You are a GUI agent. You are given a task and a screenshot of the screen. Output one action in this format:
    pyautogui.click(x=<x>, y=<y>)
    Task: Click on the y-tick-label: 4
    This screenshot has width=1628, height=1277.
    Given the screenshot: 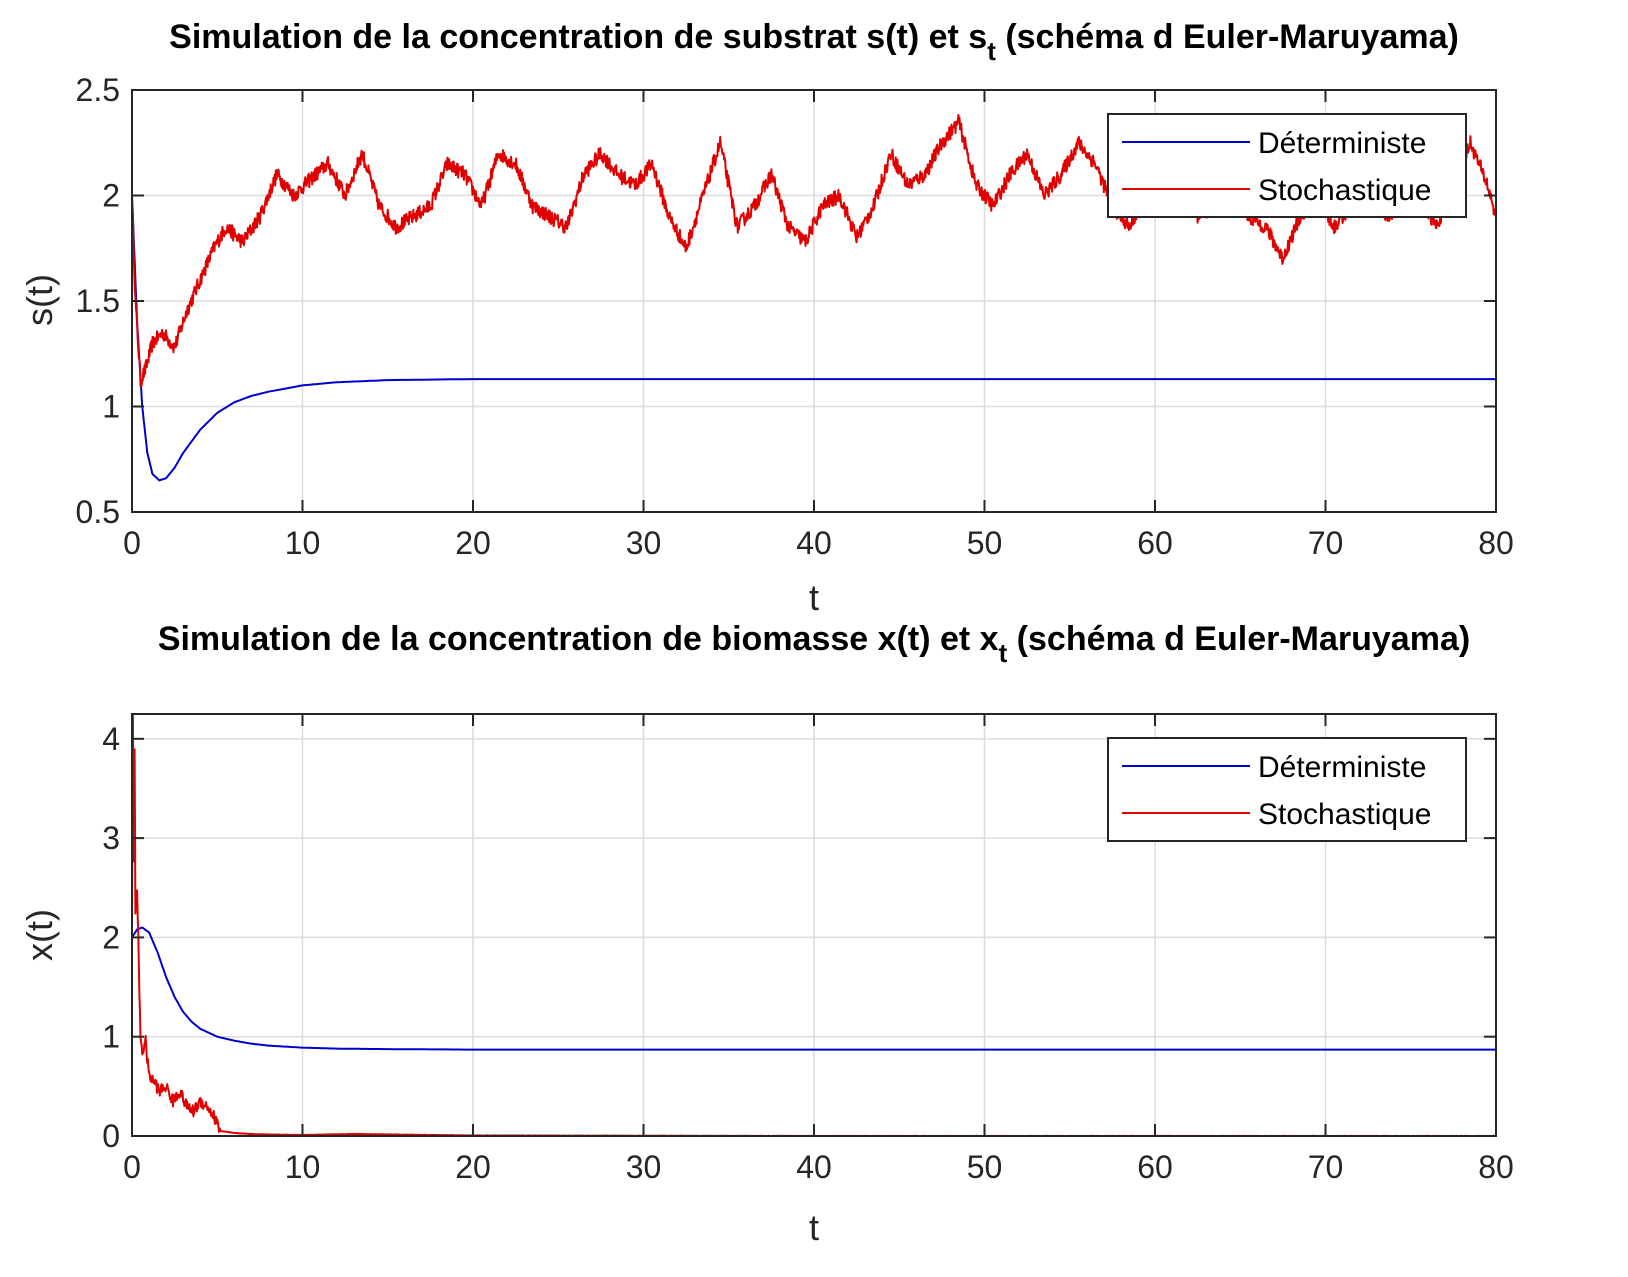 What is the action you would take?
    pyautogui.click(x=111, y=739)
    